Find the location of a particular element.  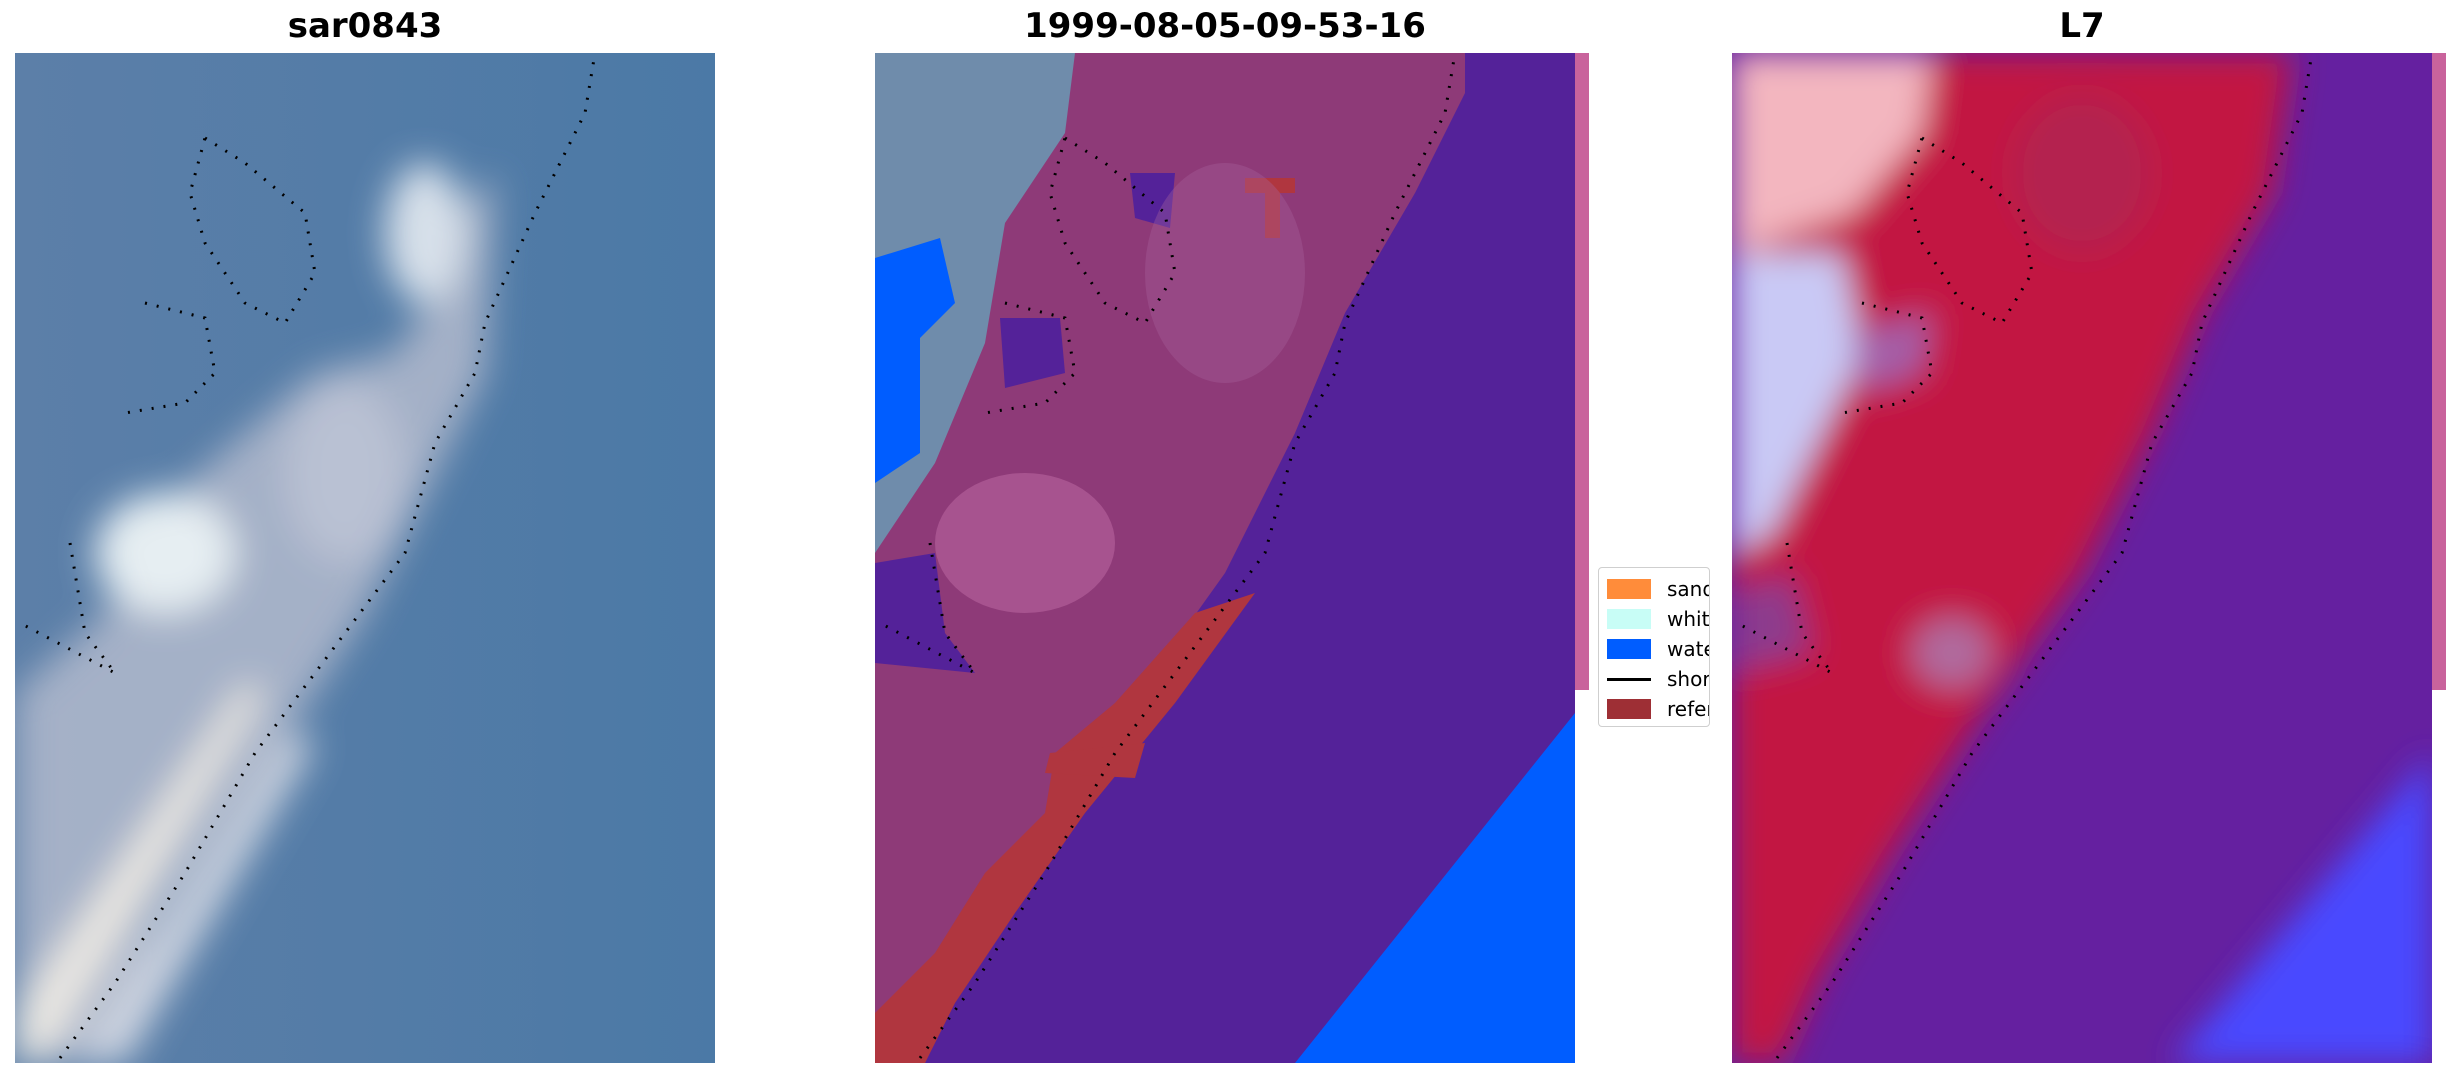

legend-label: shoreline is located at coordinates (1688, 679).